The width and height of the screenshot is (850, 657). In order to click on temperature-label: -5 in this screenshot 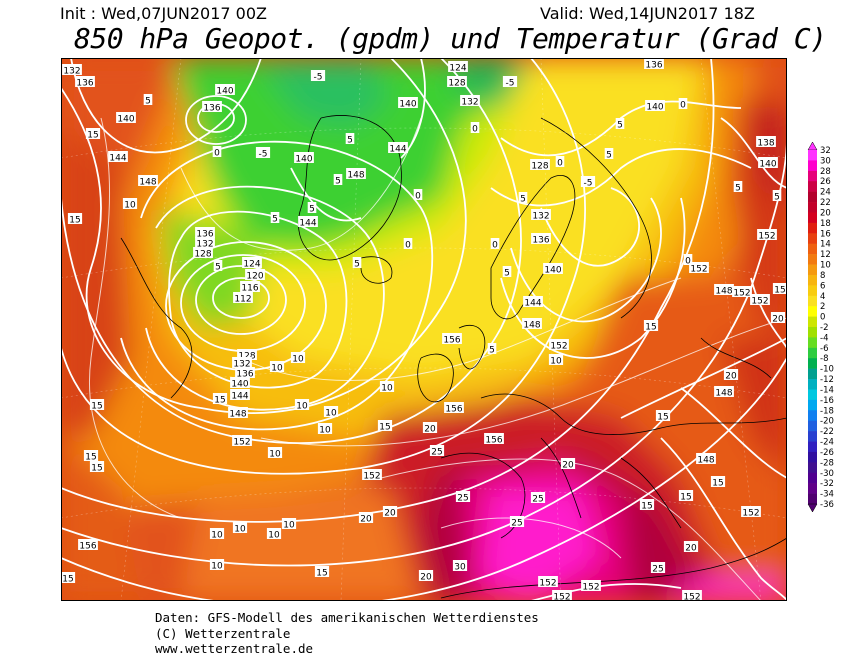, I will do `click(588, 182)`.